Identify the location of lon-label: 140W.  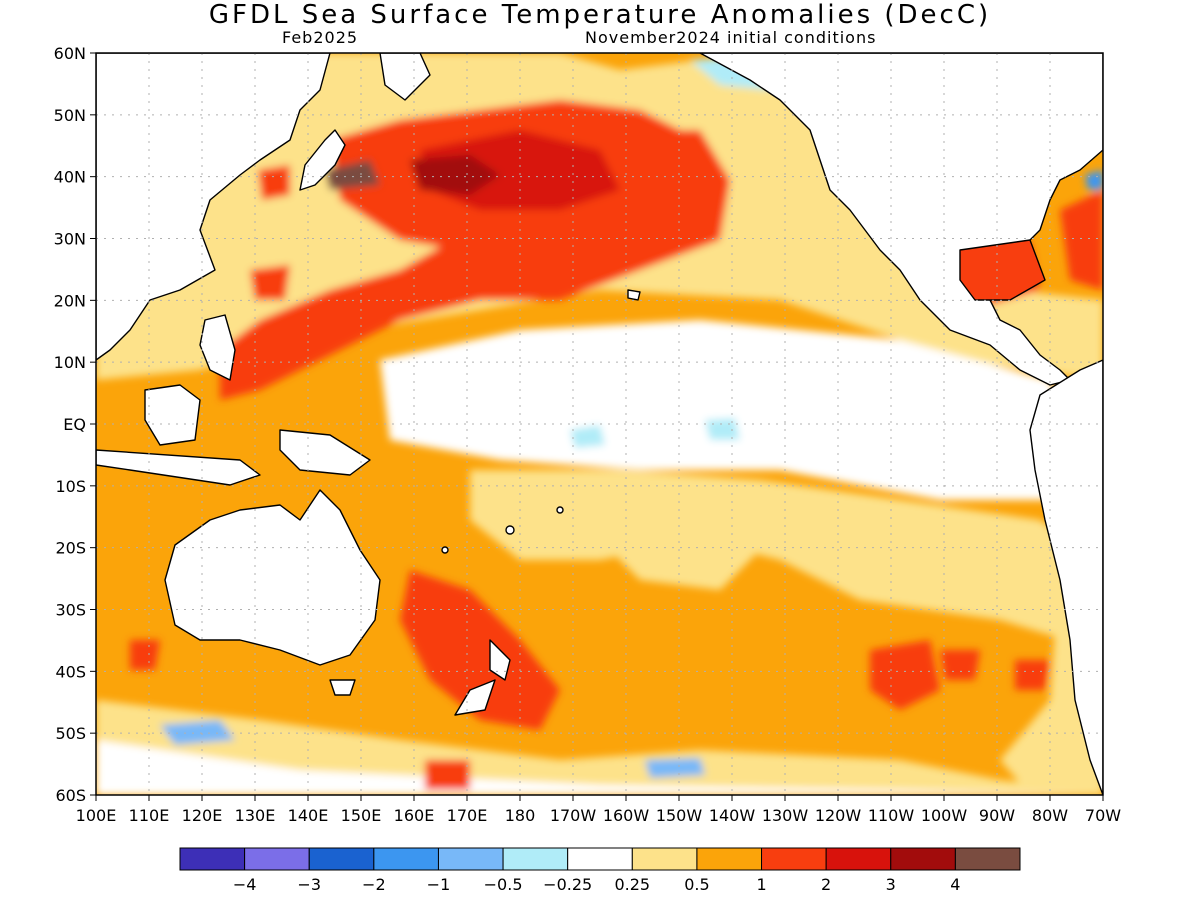
(732, 815).